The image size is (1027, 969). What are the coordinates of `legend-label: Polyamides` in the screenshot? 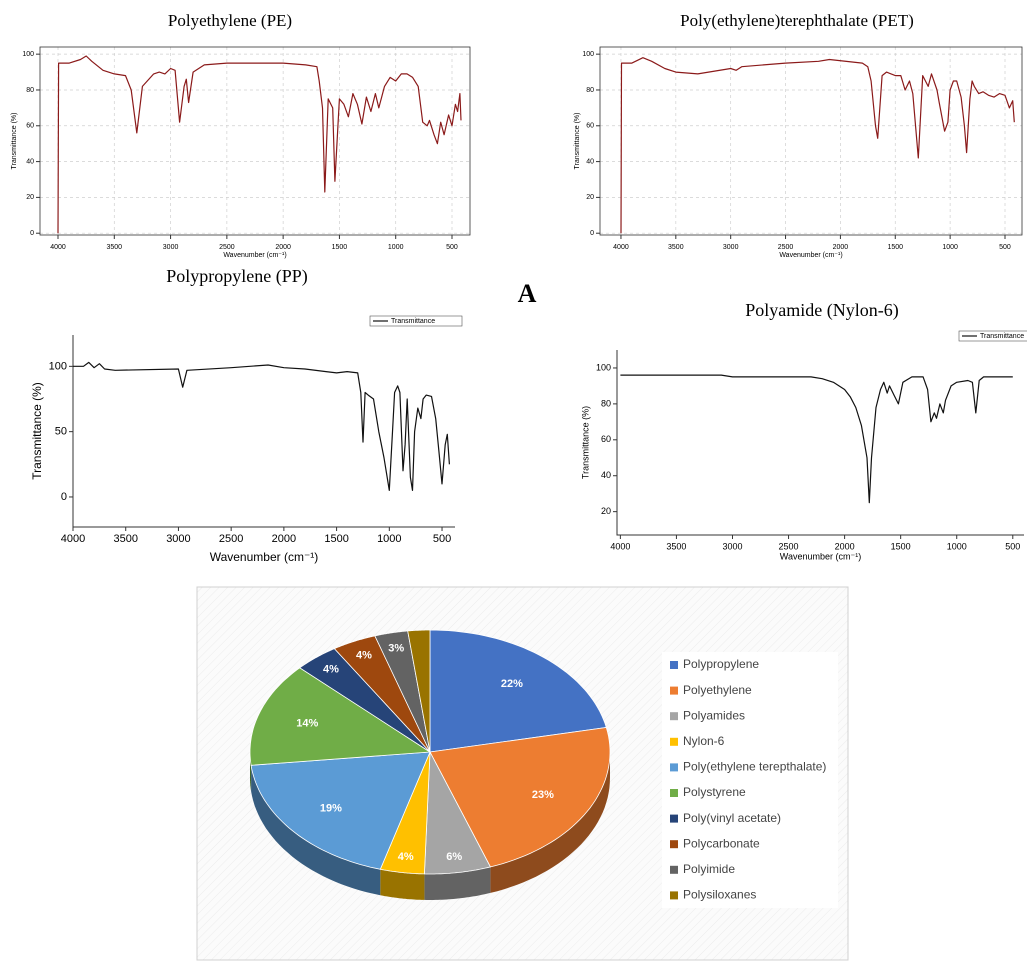 It's located at (714, 715).